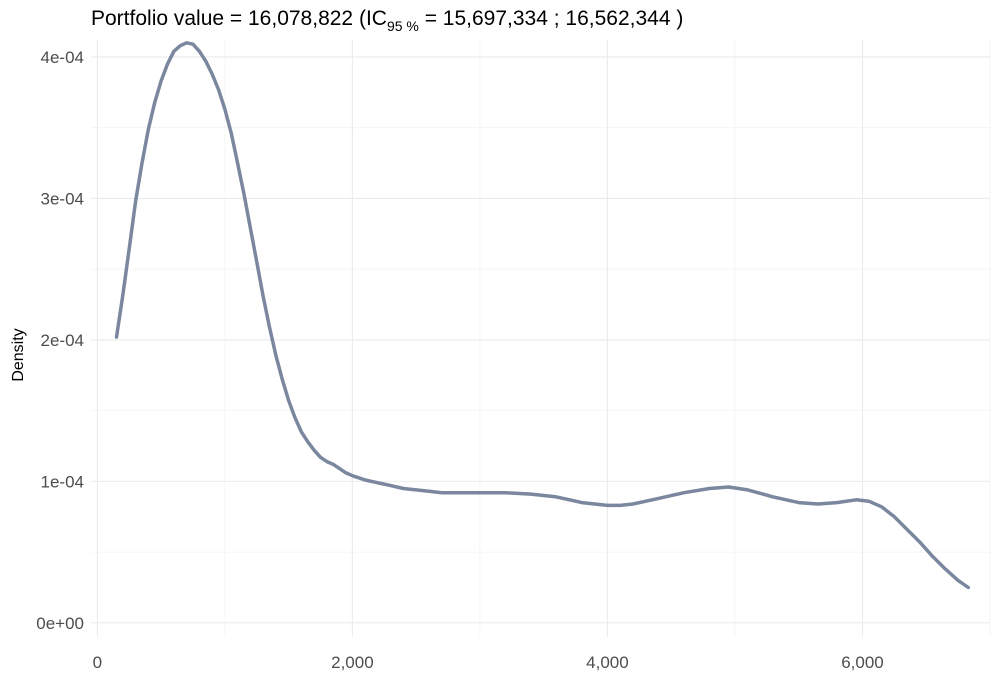 The image size is (1000, 700). I want to click on y-axis-label: Density, so click(18, 354).